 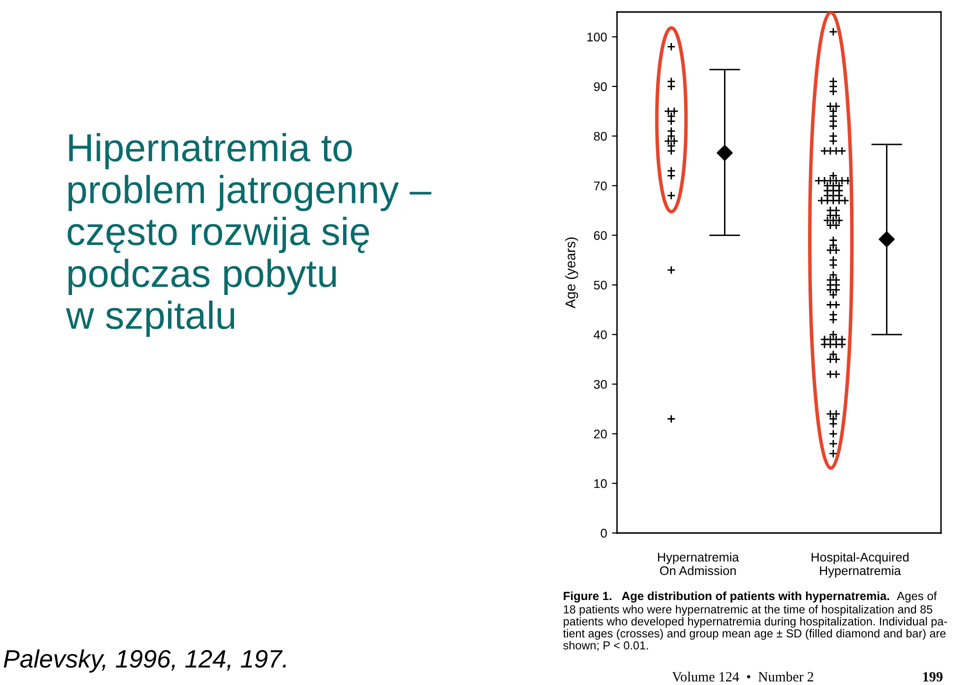 I want to click on y-tick-label: 50, so click(x=600, y=285).